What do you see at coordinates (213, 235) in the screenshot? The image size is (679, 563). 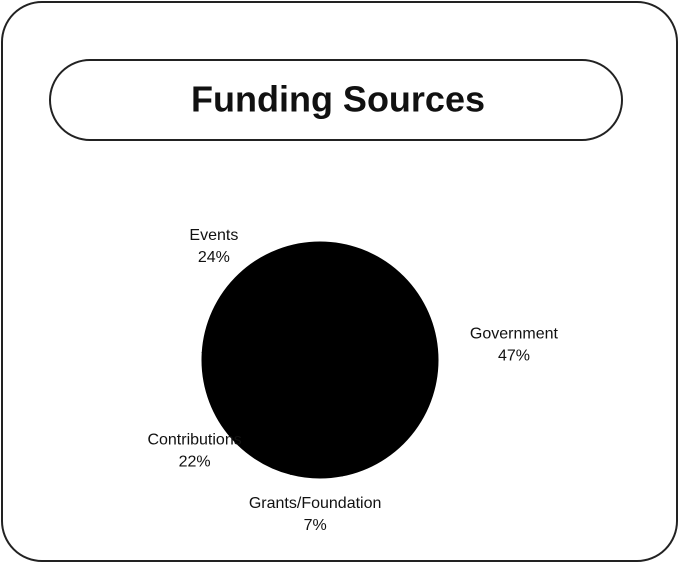 I see `slice-label: Events` at bounding box center [213, 235].